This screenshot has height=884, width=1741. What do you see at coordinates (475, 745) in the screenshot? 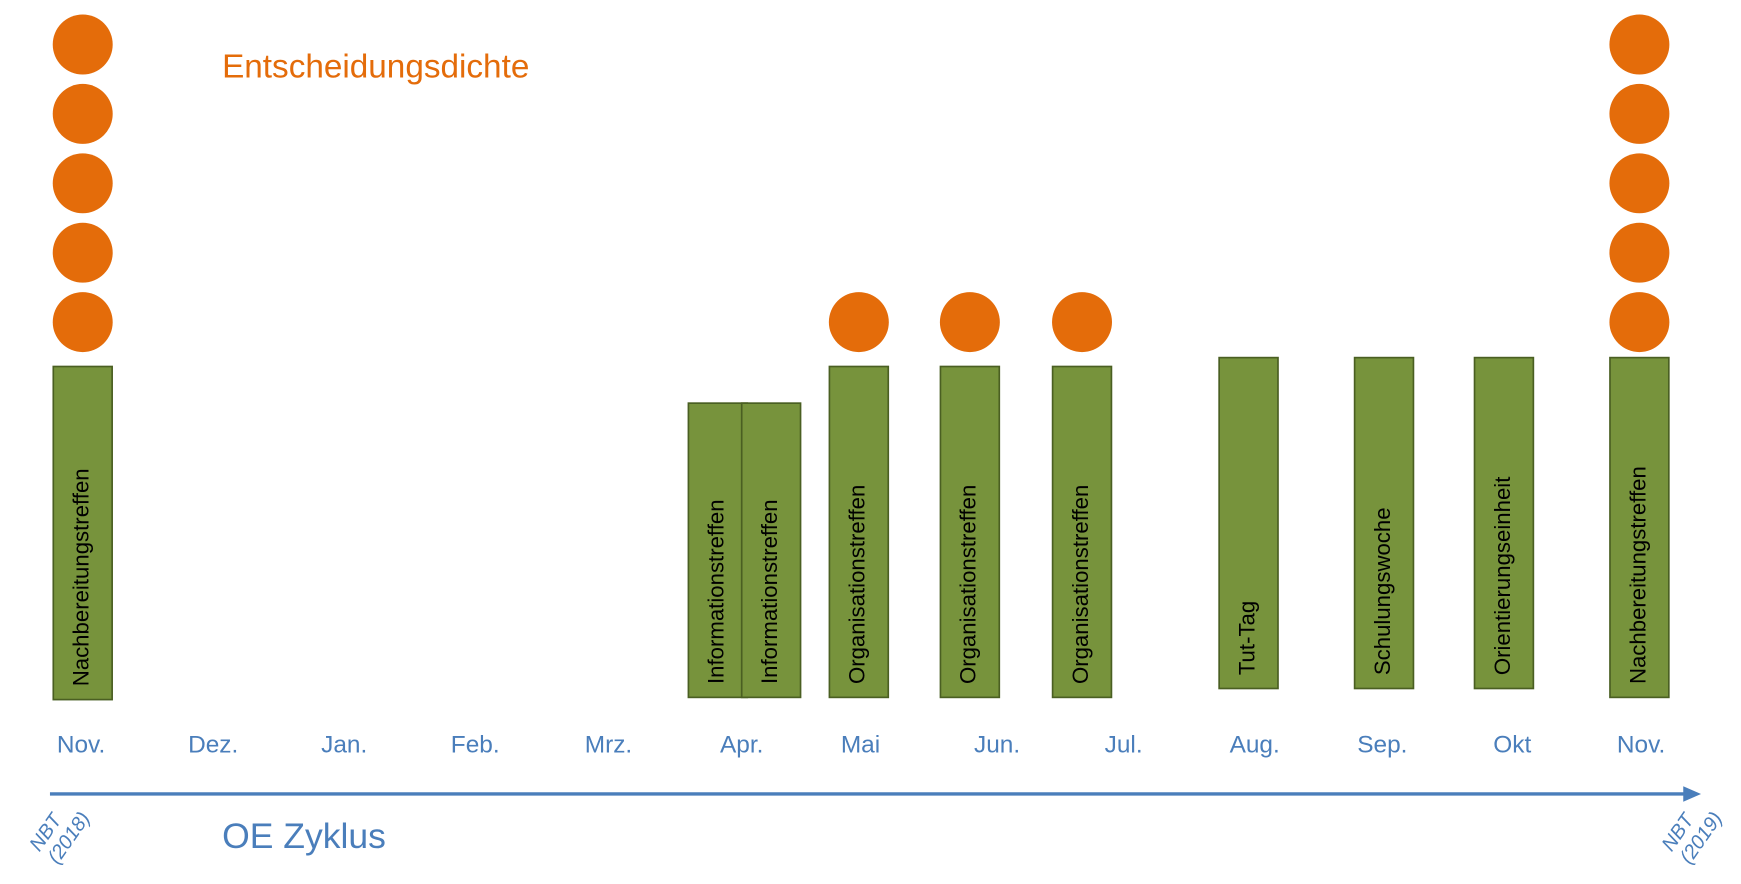
I see `month-label: Feb.` at bounding box center [475, 745].